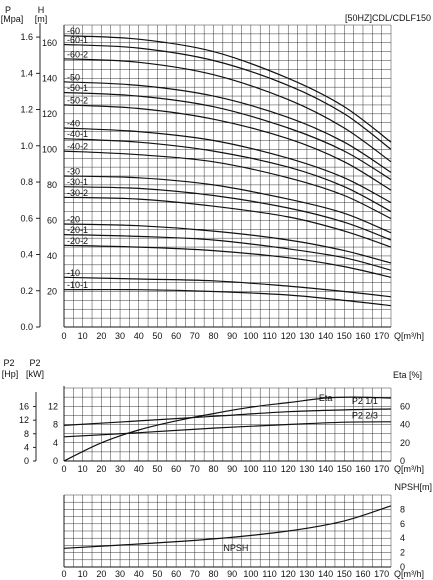 The height and width of the screenshot is (580, 433). I want to click on npsh-series-label: NPSH, so click(235, 548).